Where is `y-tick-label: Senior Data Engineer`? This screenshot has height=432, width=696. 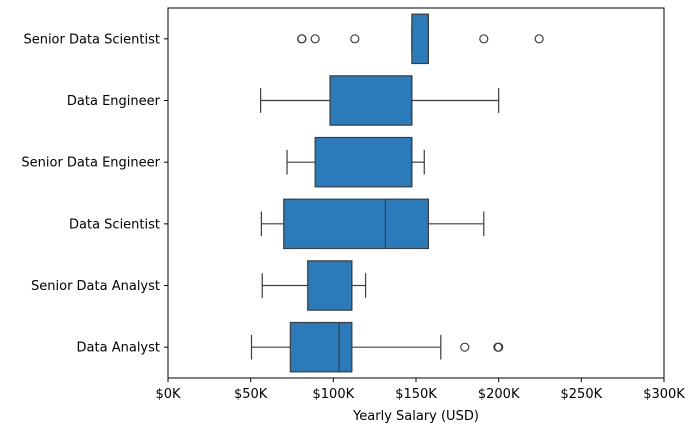
y-tick-label: Senior Data Engineer is located at coordinates (90, 163).